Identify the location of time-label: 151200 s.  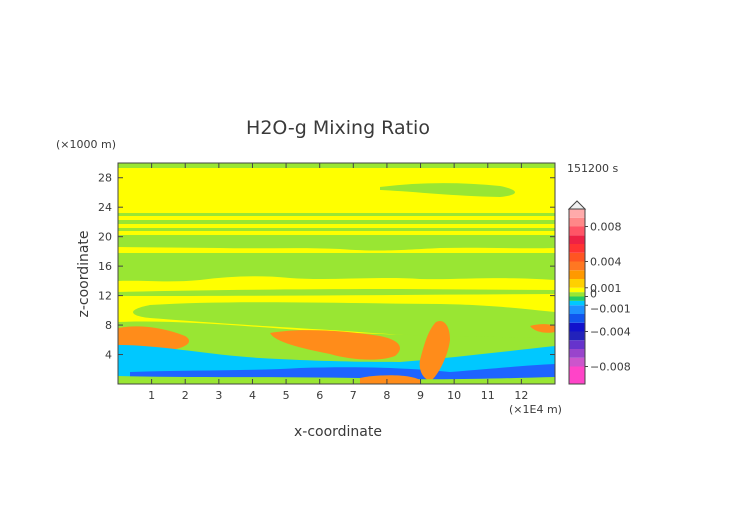
(592, 168).